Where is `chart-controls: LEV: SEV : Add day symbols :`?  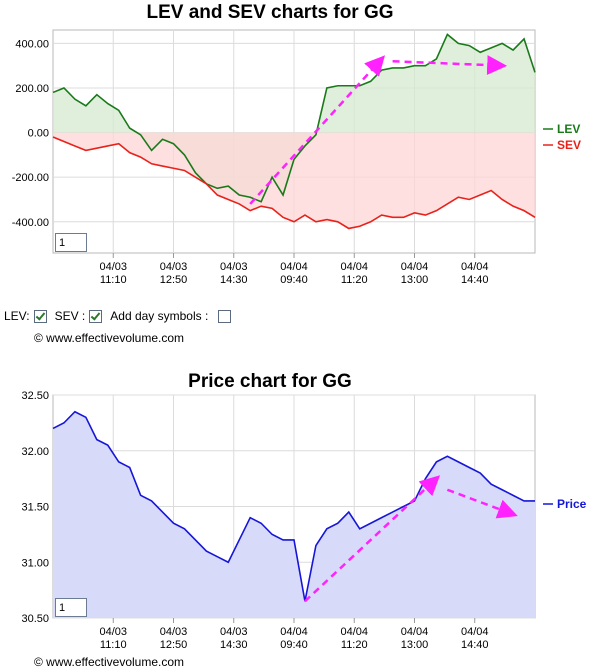
chart-controls: LEV: SEV : Add day symbols : is located at coordinates (118, 316).